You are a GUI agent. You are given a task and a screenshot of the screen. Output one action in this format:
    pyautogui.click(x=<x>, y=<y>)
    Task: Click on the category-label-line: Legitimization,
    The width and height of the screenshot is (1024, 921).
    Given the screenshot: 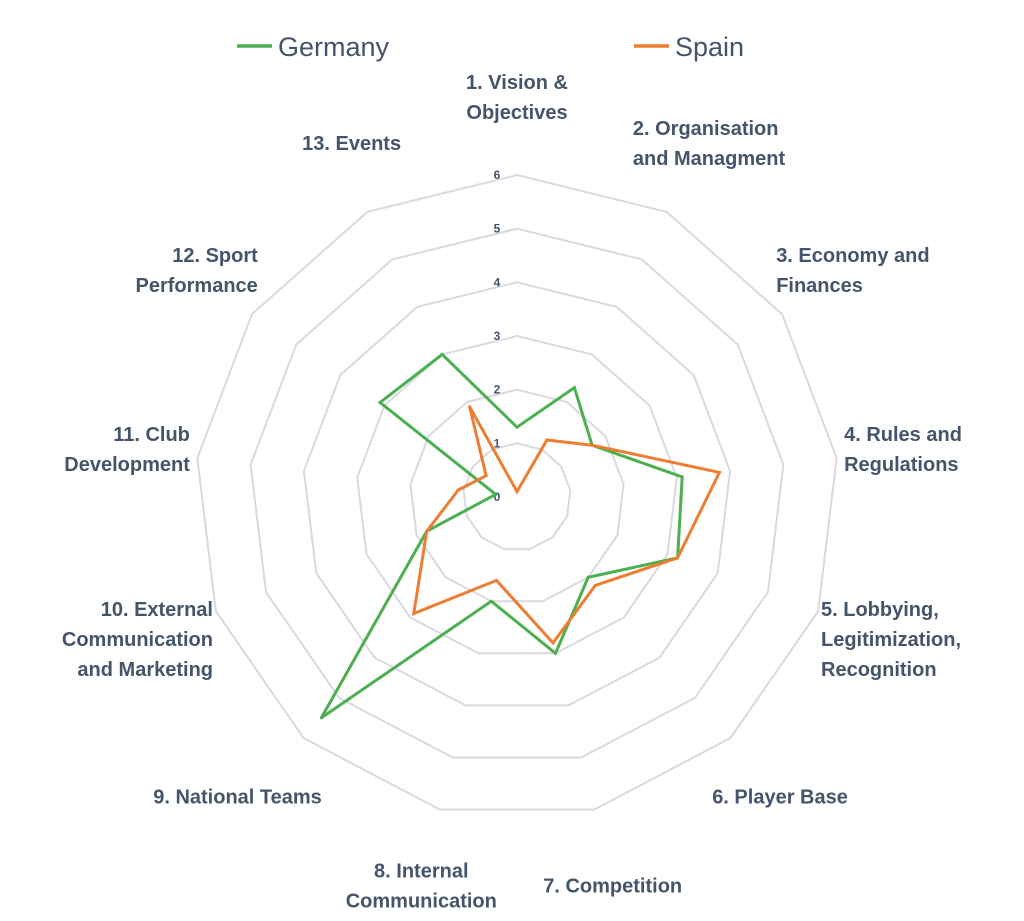 What is the action you would take?
    pyautogui.click(x=891, y=640)
    